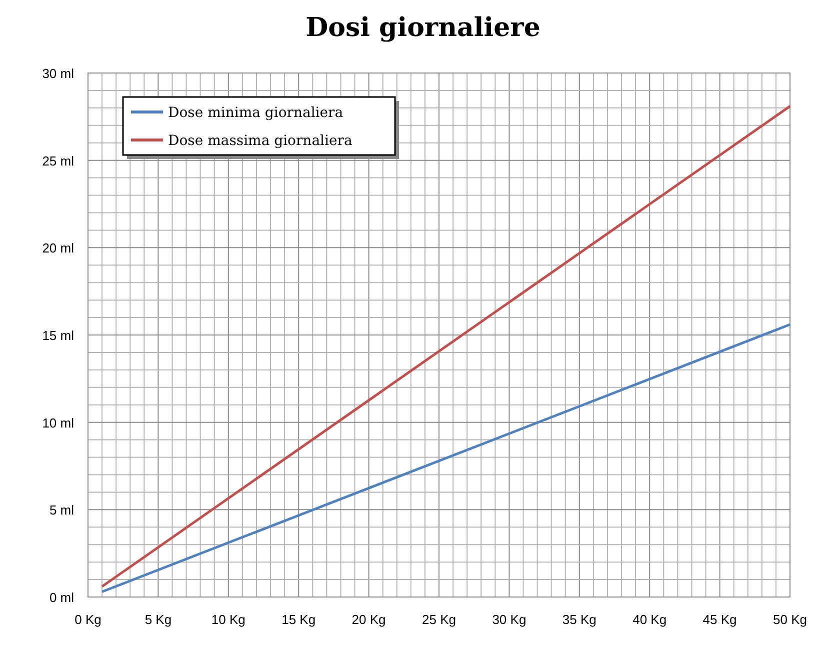 This screenshot has width=826, height=646. I want to click on y-tick-label: 30 ml, so click(58, 73).